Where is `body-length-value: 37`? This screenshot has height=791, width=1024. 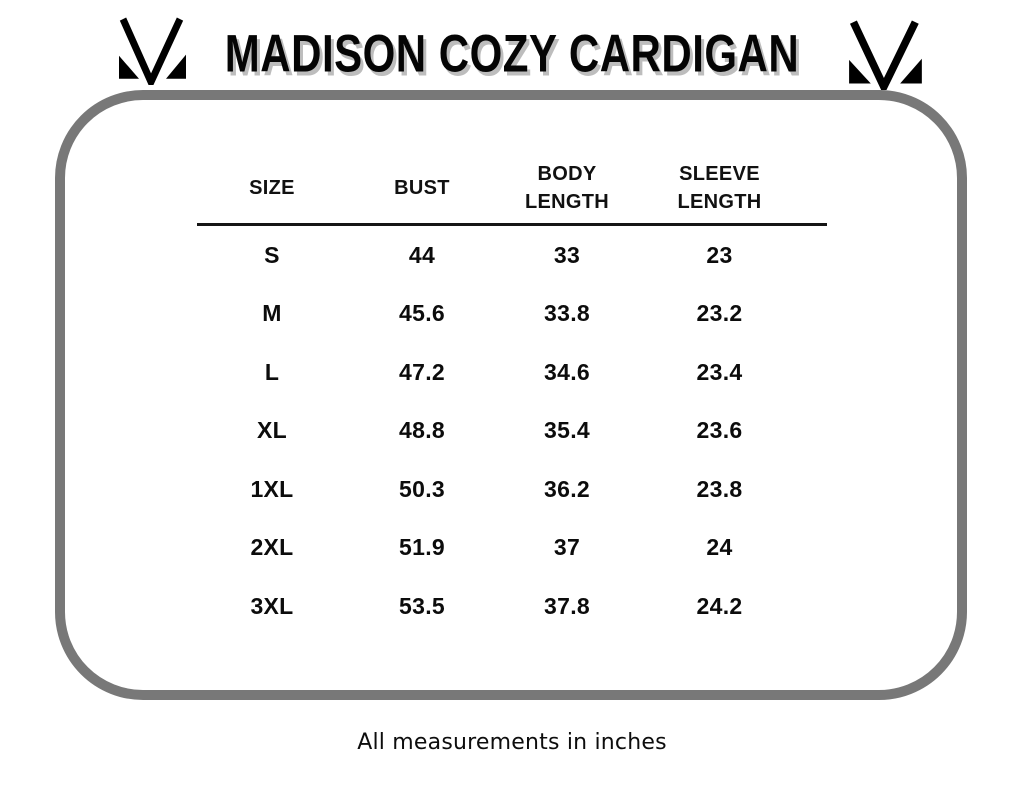
body-length-value: 37 is located at coordinates (567, 547).